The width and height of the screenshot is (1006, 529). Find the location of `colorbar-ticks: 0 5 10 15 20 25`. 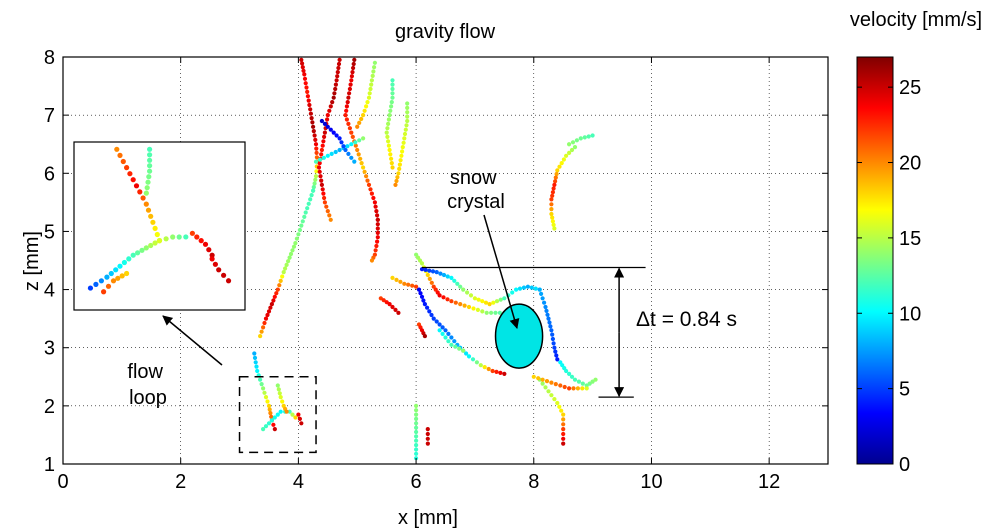

colorbar-ticks: 0 5 10 15 20 25 is located at coordinates (889, 276).